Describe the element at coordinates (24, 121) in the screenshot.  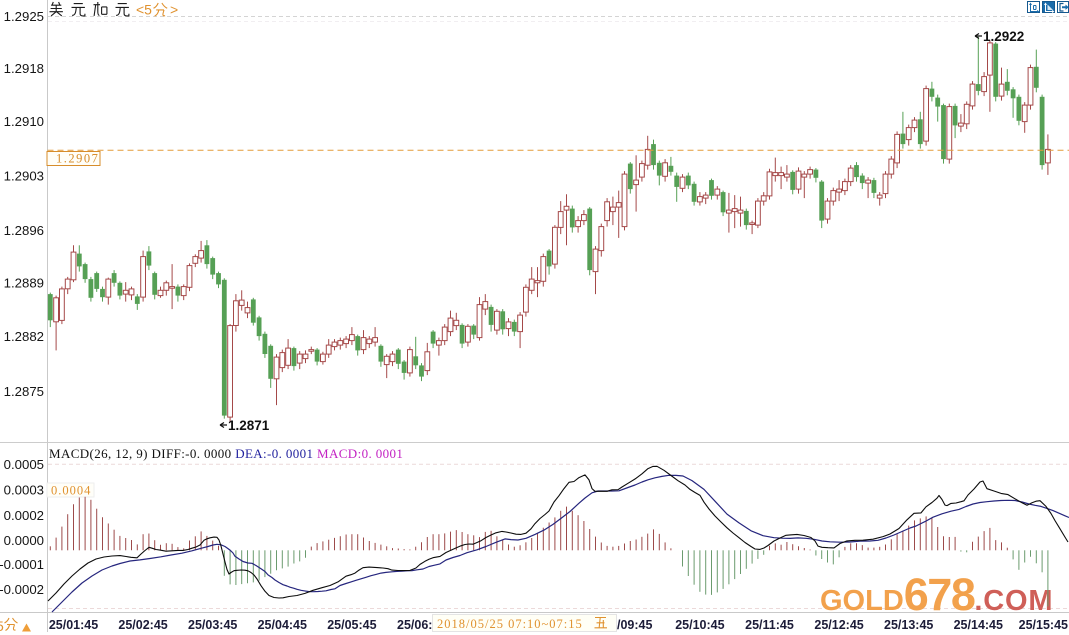
I see `svg-text: 1.2910` at that location.